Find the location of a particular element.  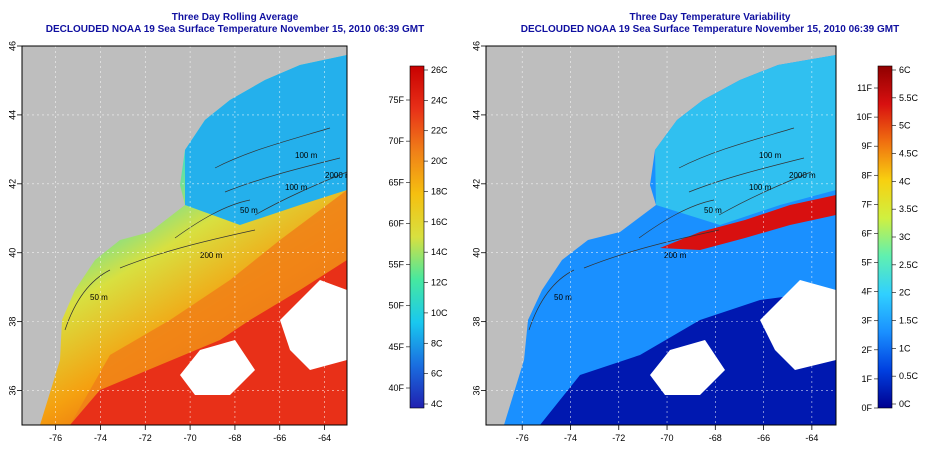

right-colorbar is located at coordinates (885, 237).